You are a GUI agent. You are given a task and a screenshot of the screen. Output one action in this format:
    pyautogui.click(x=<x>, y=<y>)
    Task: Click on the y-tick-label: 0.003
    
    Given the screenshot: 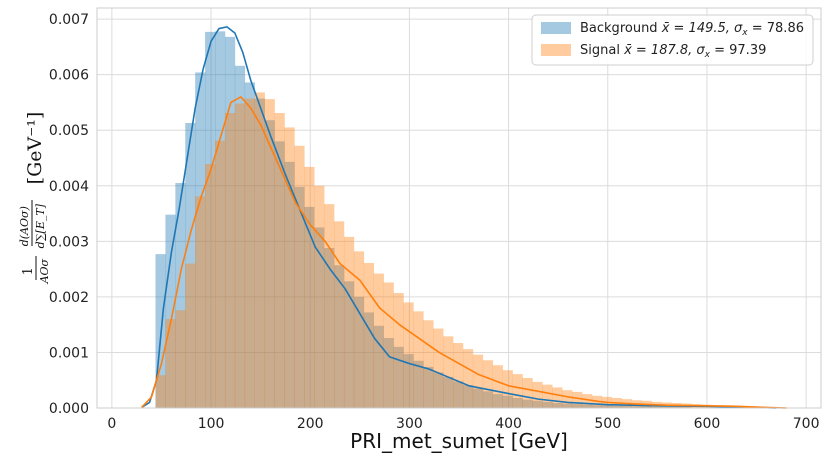 What is the action you would take?
    pyautogui.click(x=69, y=242)
    